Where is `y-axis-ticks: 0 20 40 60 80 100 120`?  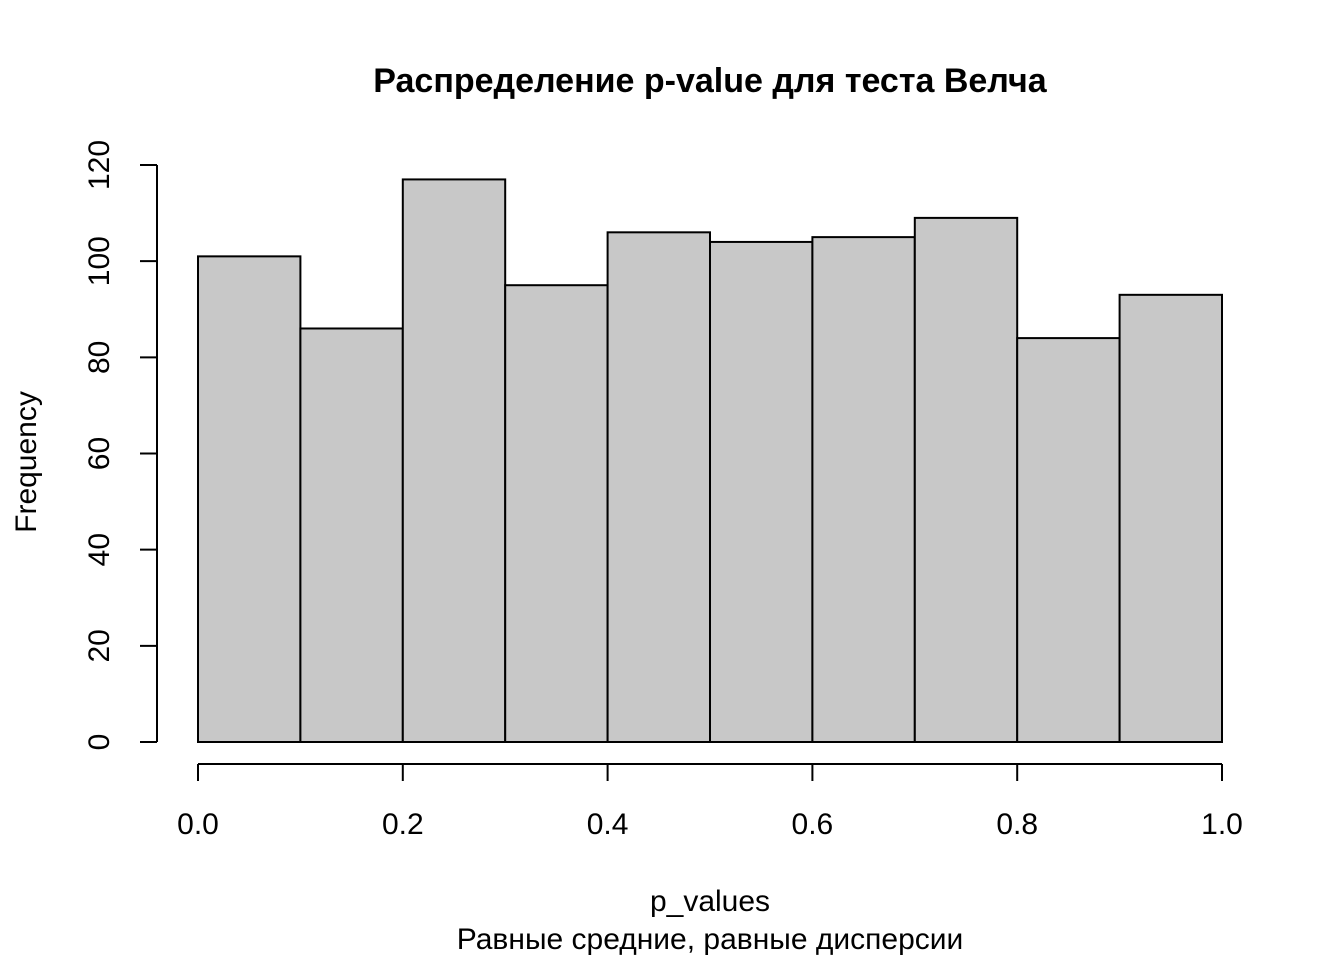
y-axis-ticks: 0 20 40 60 80 100 120 is located at coordinates (120, 445).